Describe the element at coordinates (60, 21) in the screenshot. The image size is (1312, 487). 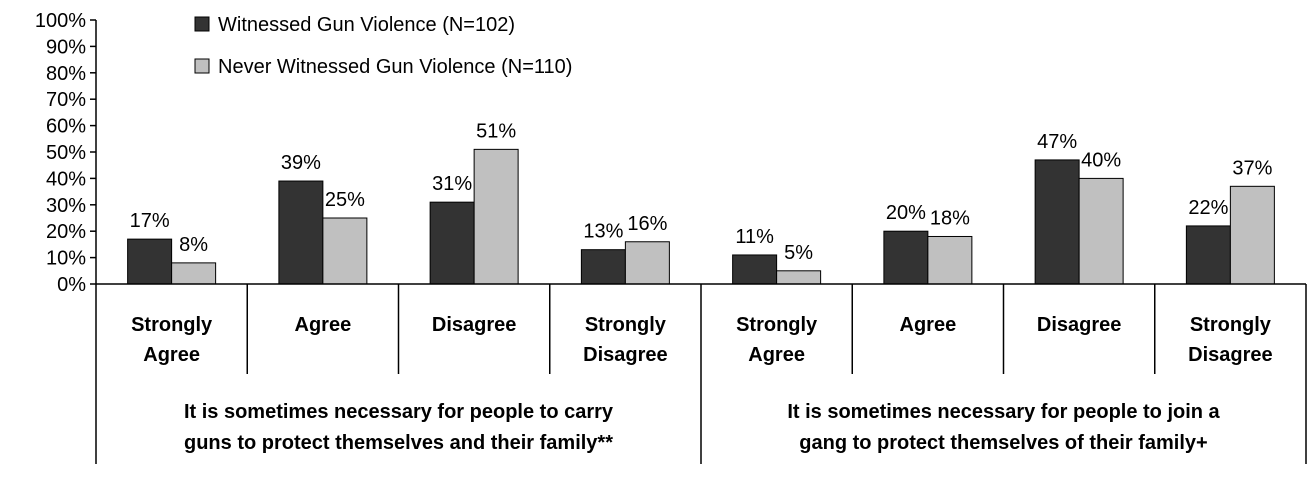
I see `y-tick-label: 100%` at that location.